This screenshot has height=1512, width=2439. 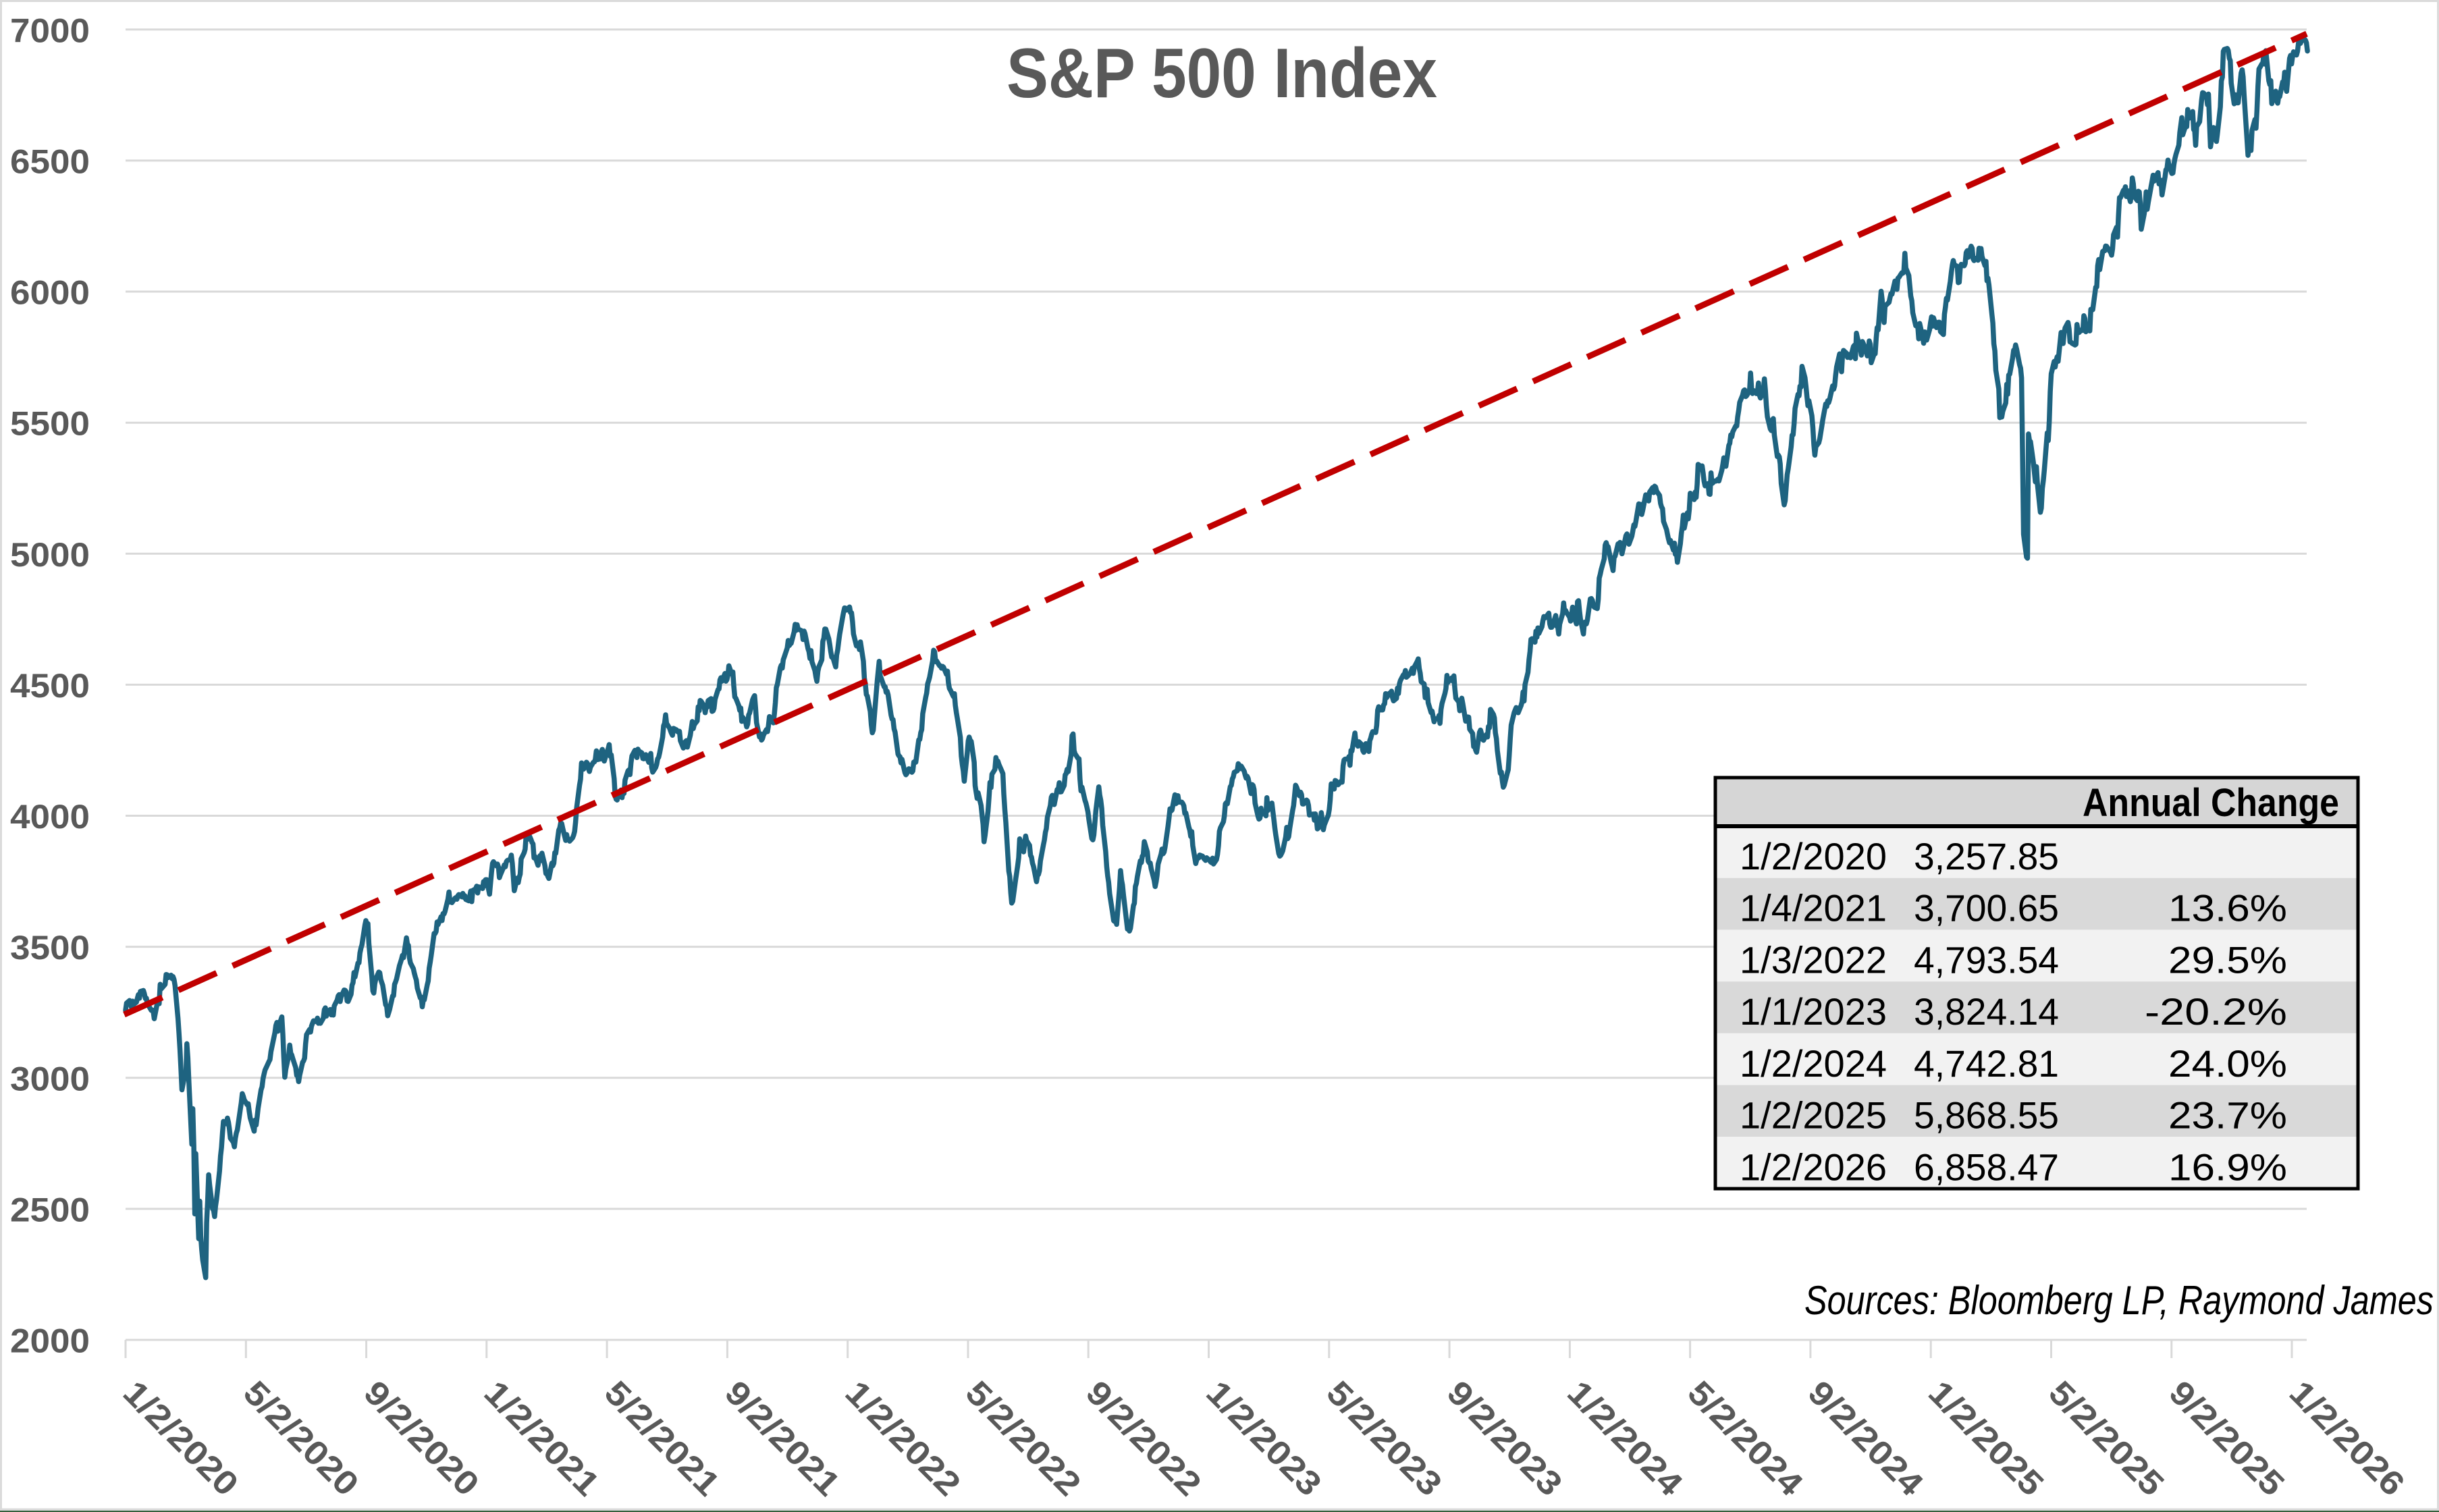 I want to click on svg-text: 1/2/2026, so click(x=1813, y=1166).